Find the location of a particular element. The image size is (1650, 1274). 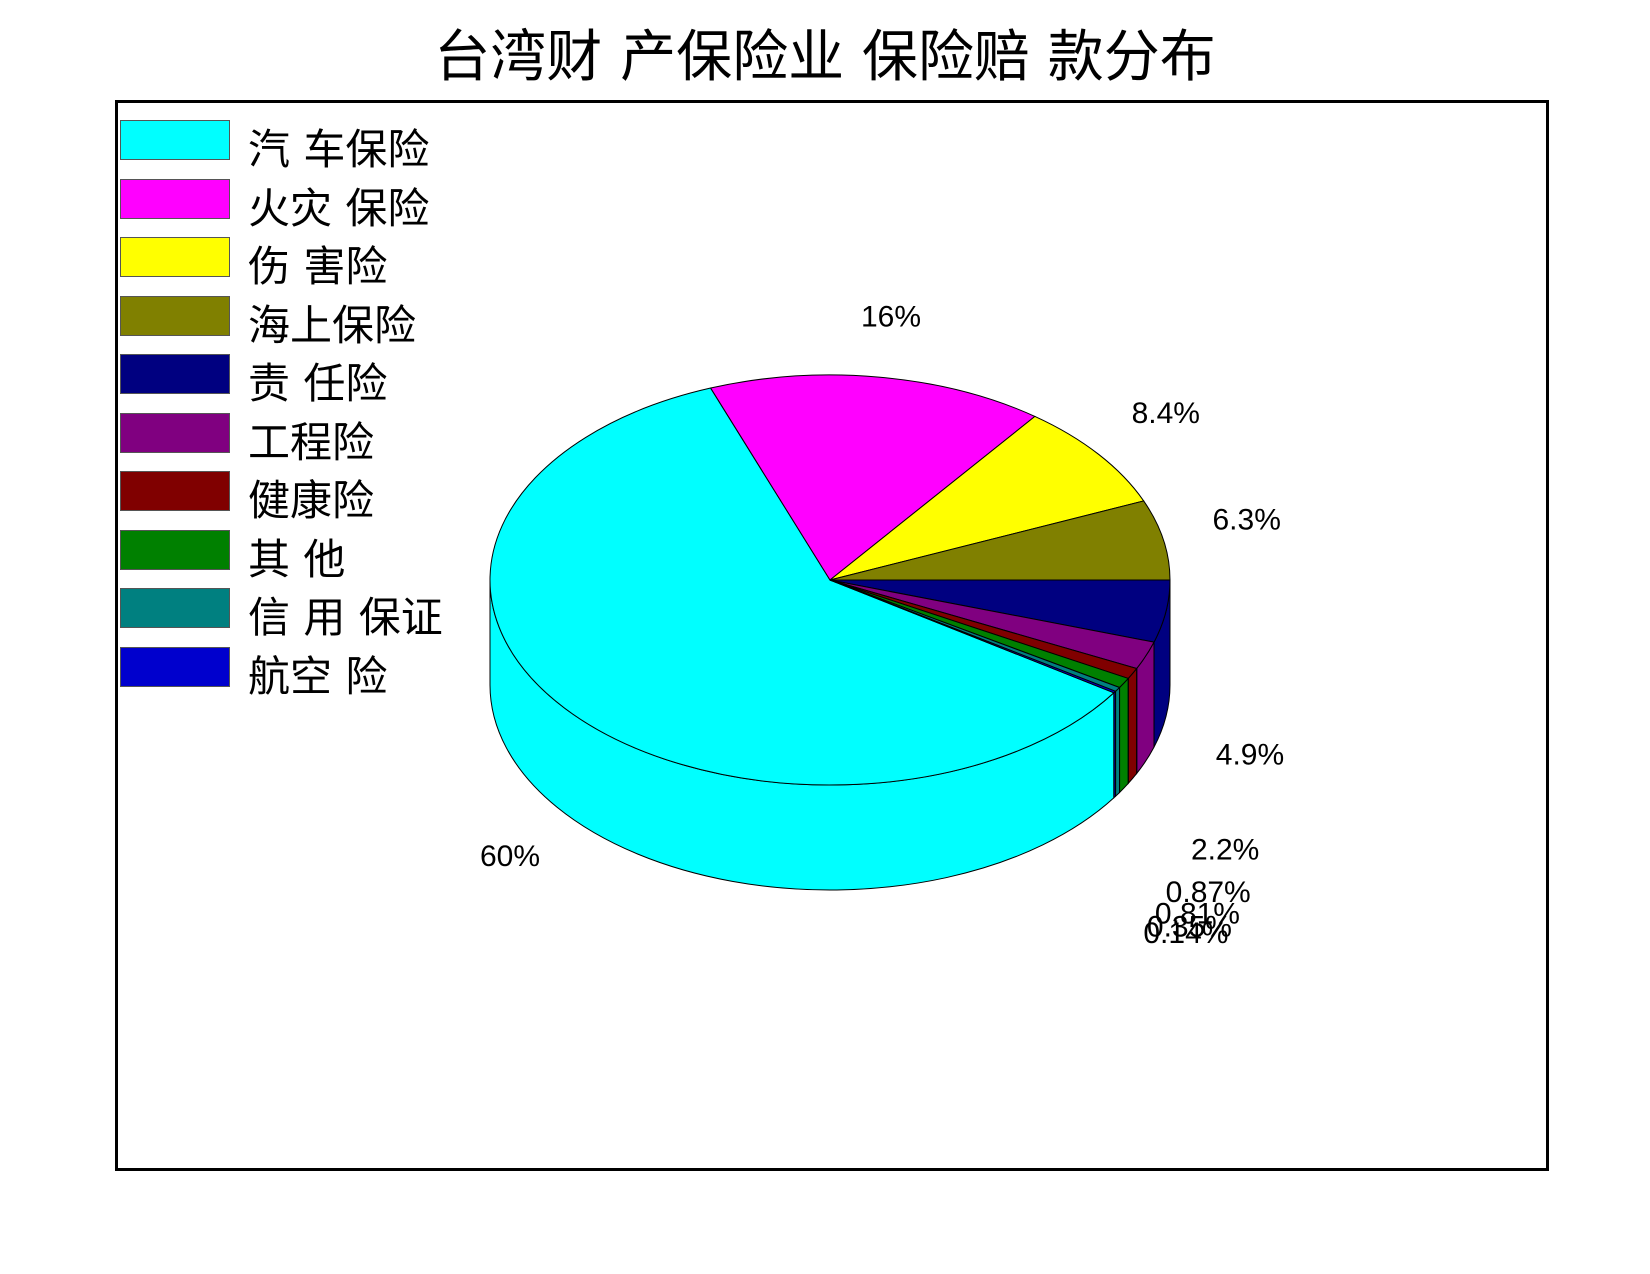

legend-label: 海上保险 is located at coordinates (332, 325).